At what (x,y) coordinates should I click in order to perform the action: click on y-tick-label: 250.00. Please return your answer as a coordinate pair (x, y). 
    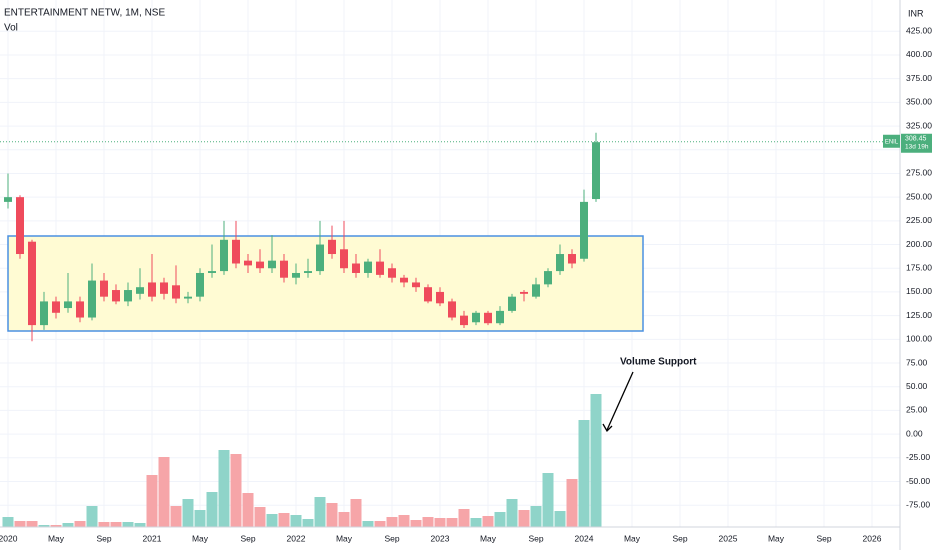
    Looking at the image, I should click on (919, 196).